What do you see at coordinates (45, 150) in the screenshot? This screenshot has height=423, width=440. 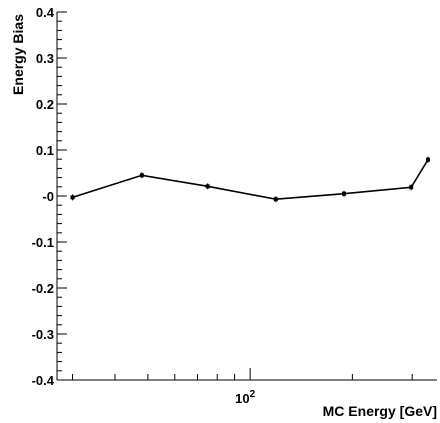 I see `y-tick-label: 0.1` at bounding box center [45, 150].